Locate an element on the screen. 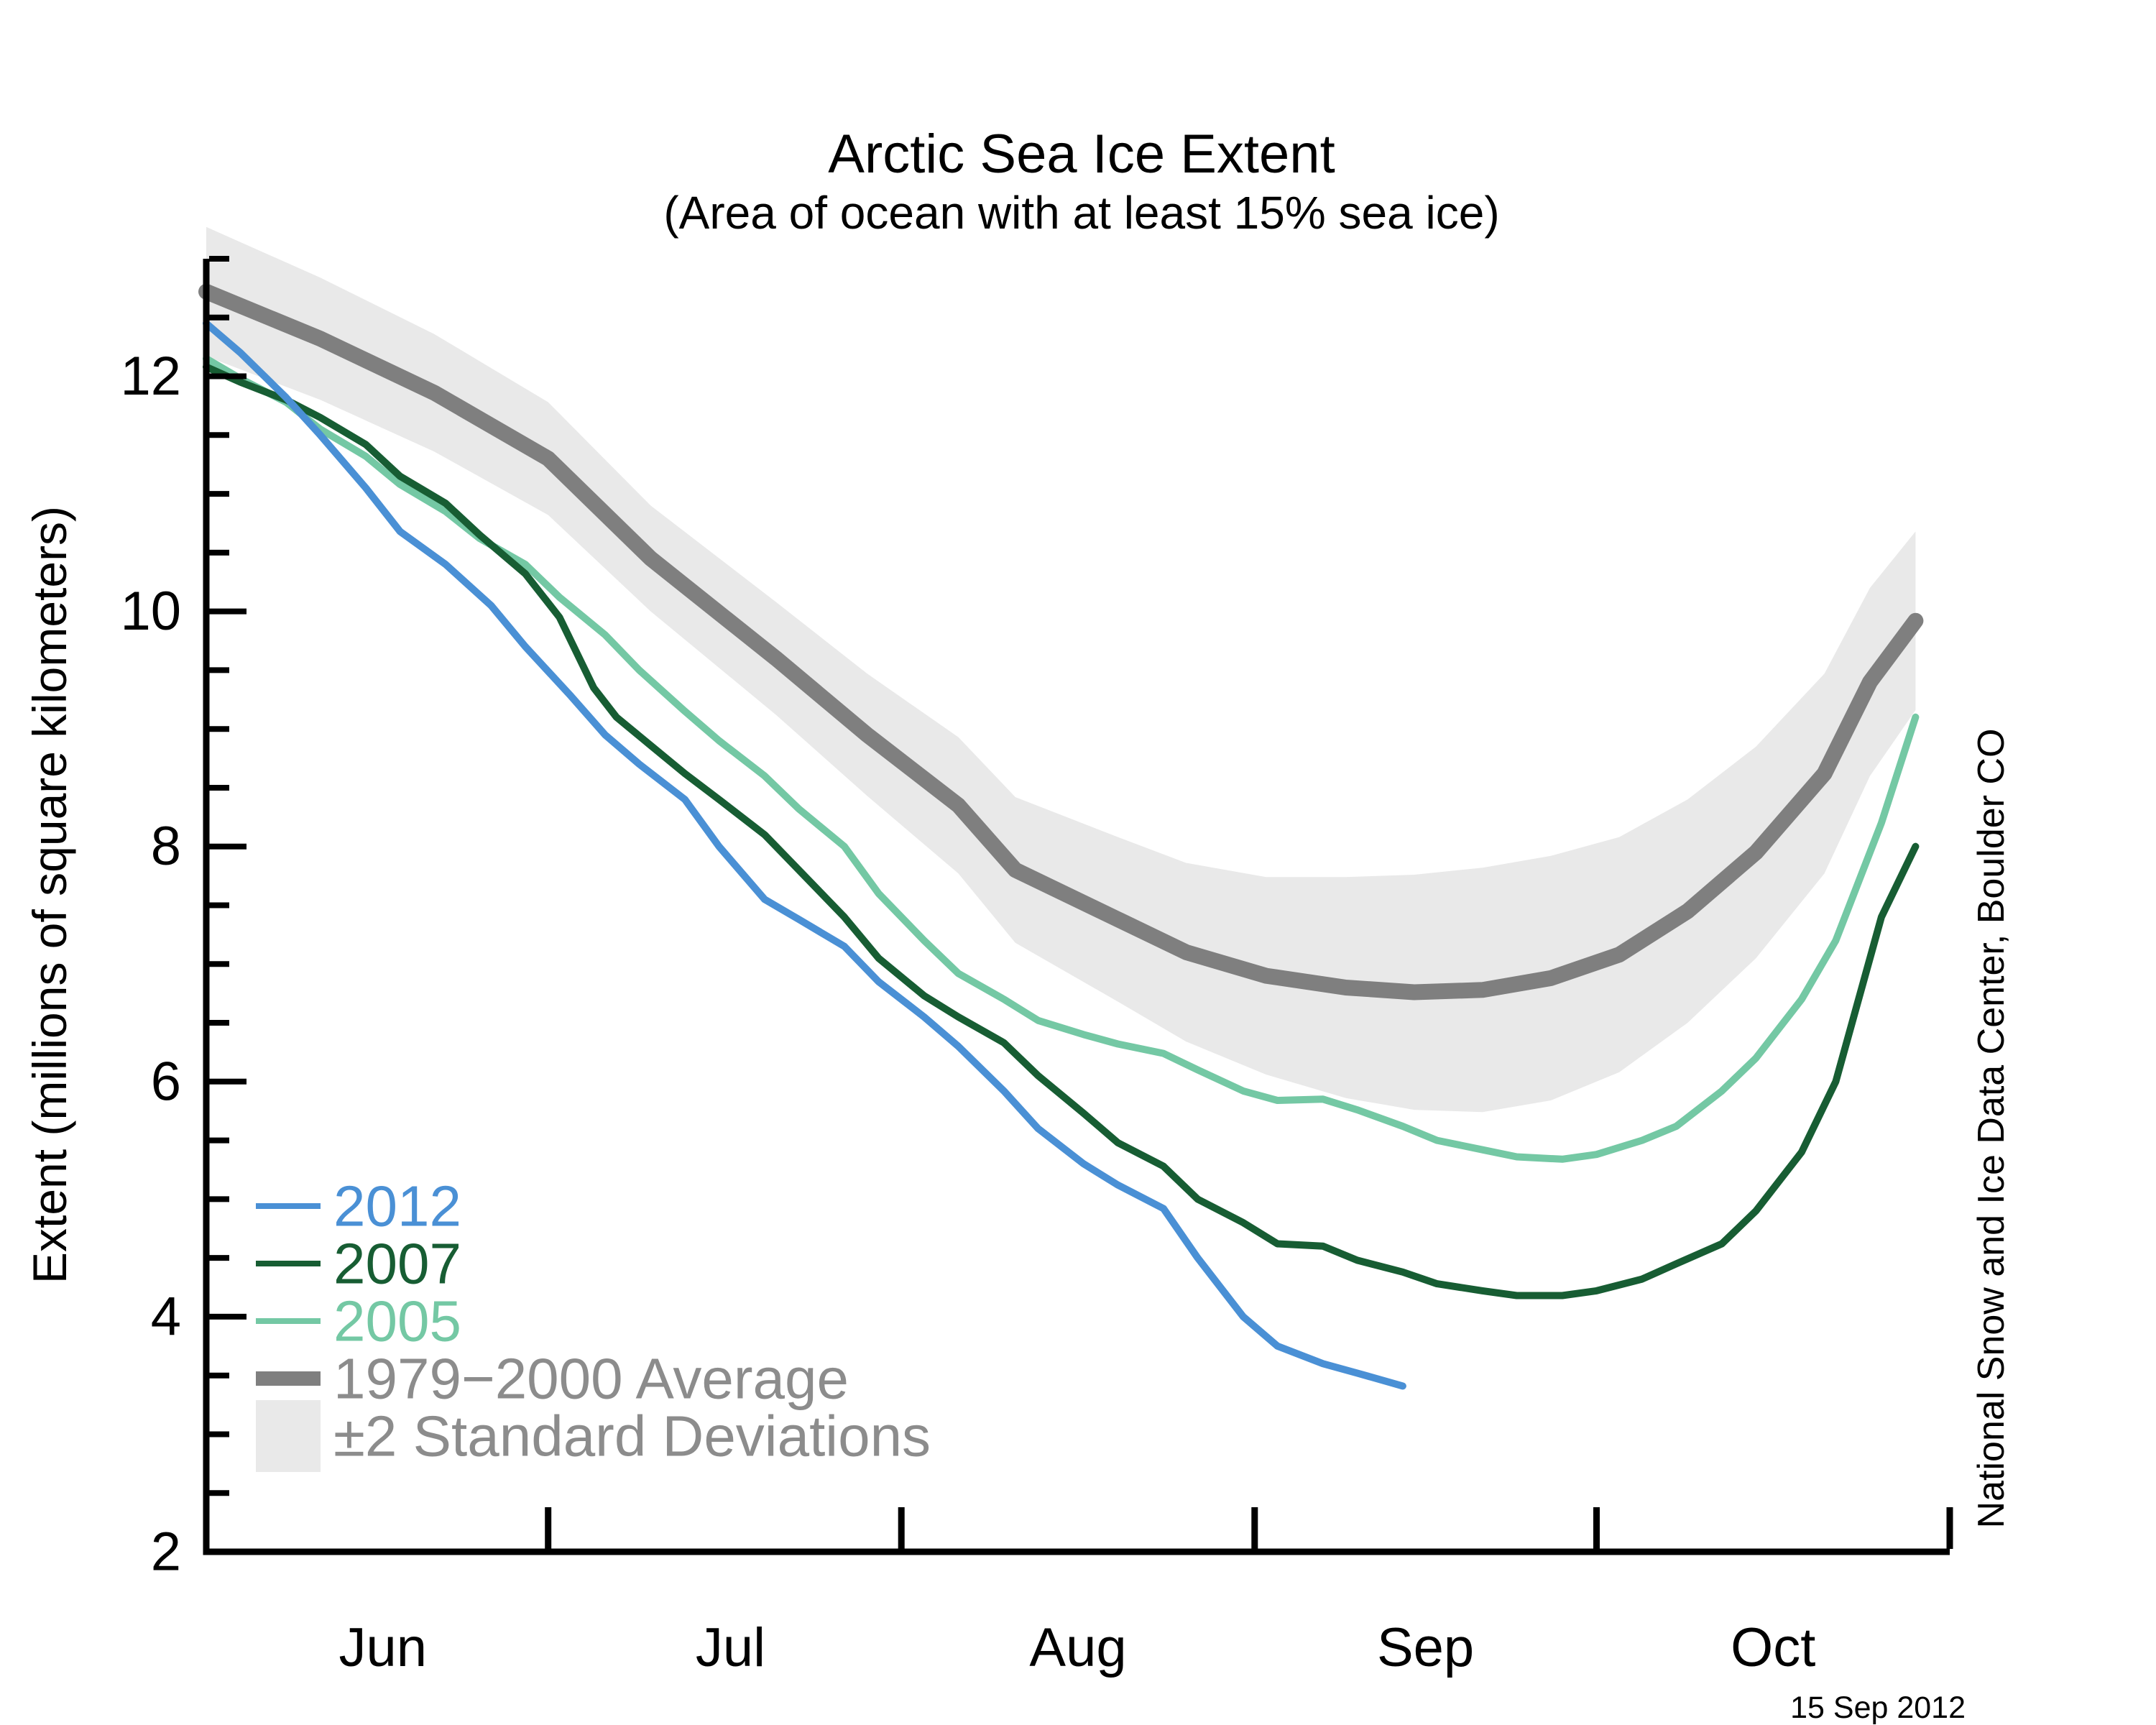  y-tick-label: 2 is located at coordinates (166, 1552).